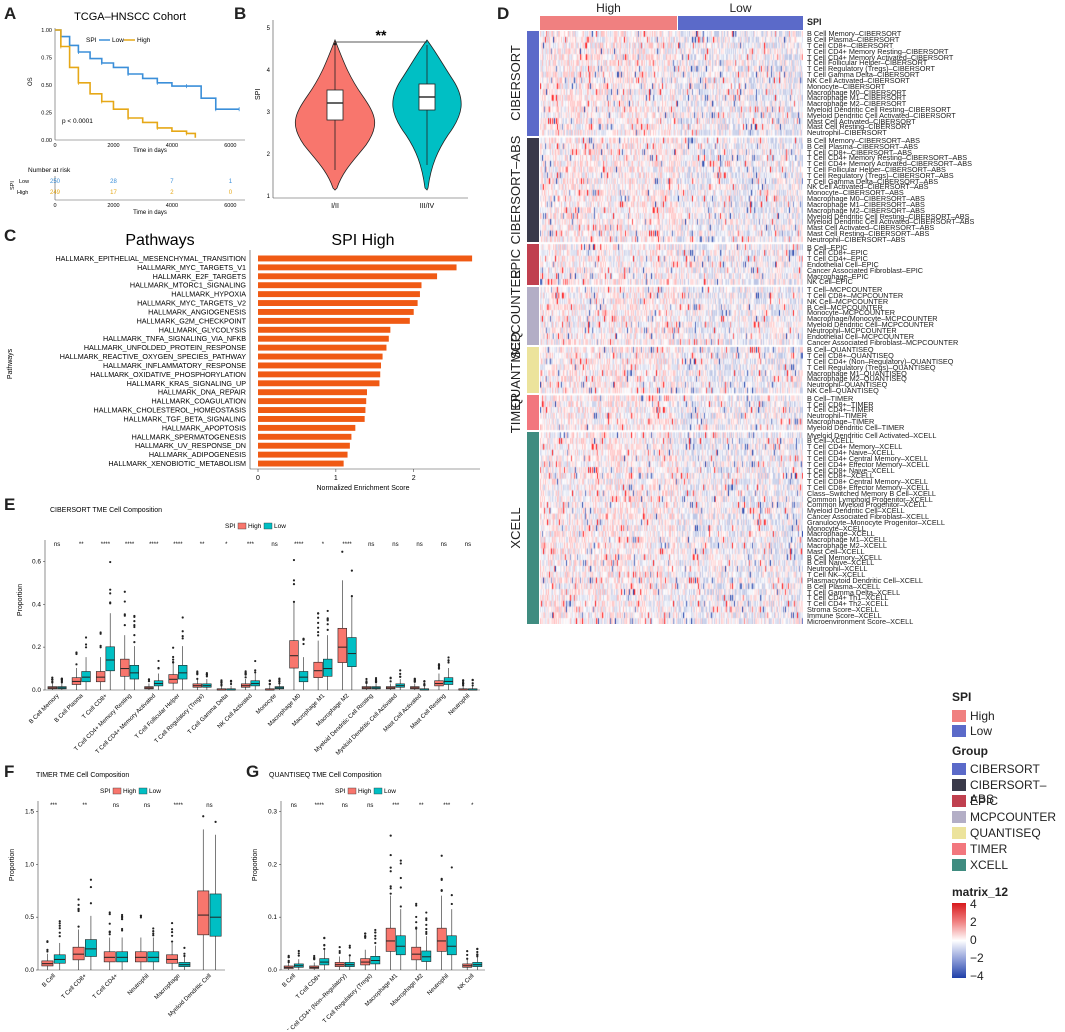  Describe the element at coordinates (977, 958) in the screenshot. I see `legend-matrix-tick: −2` at that location.